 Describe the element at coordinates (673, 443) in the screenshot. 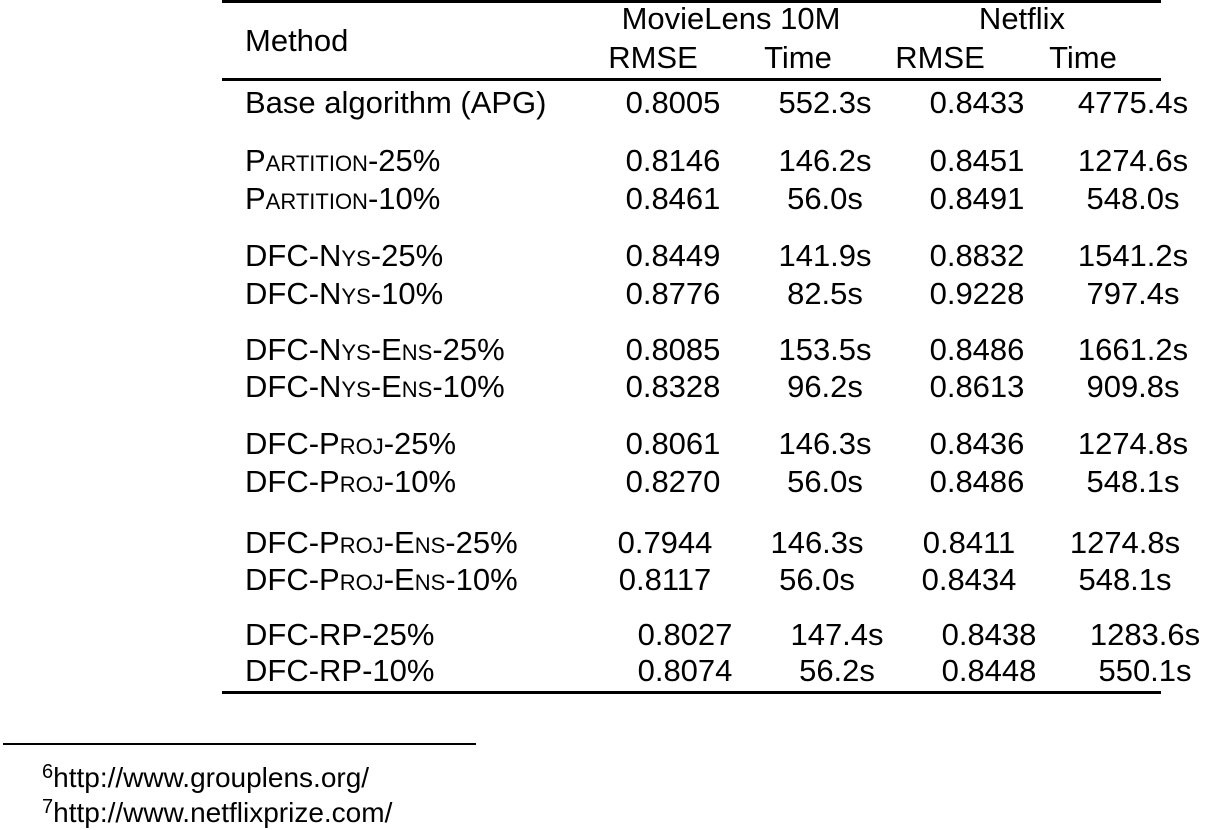

I see `cell-movielens-rmse: 0.8061` at that location.